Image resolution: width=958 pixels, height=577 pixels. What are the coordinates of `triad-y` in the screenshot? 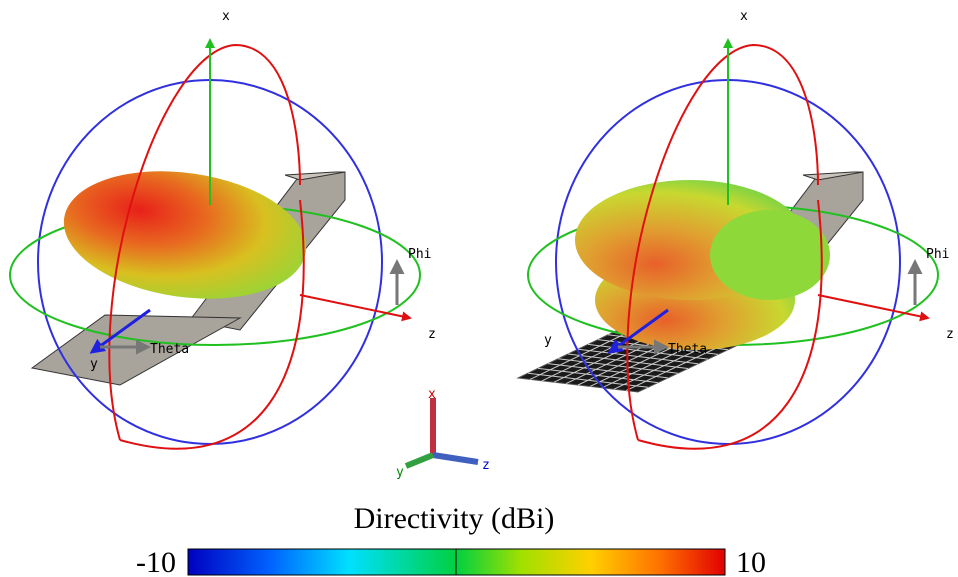 It's located at (419, 460).